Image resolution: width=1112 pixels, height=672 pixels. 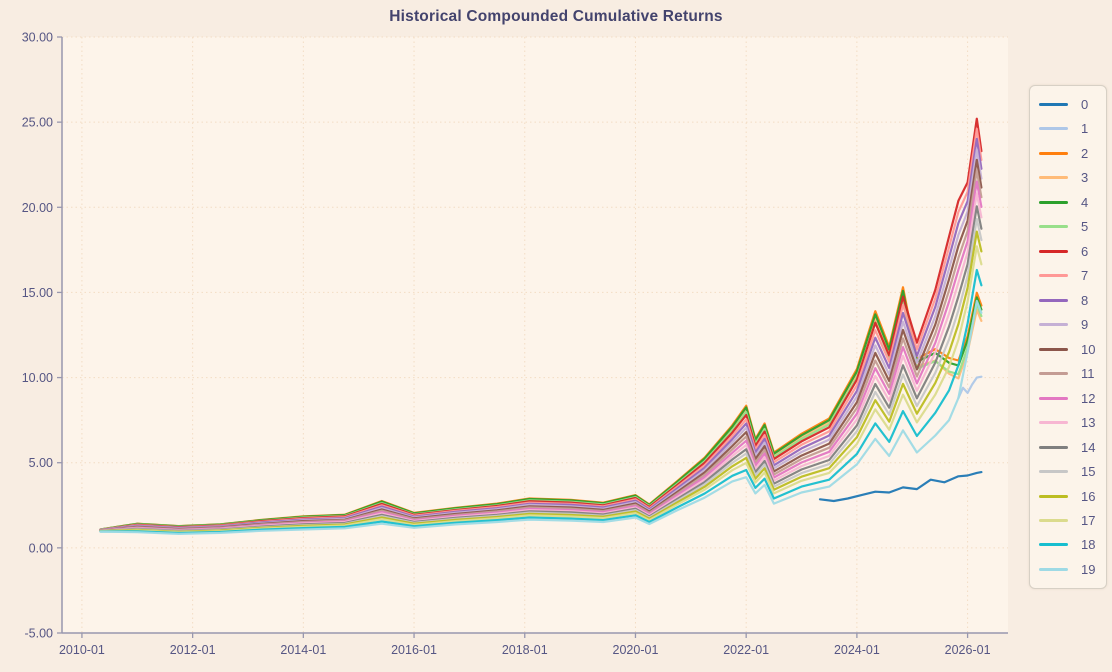 I want to click on legend-label: 11, so click(x=1088, y=374).